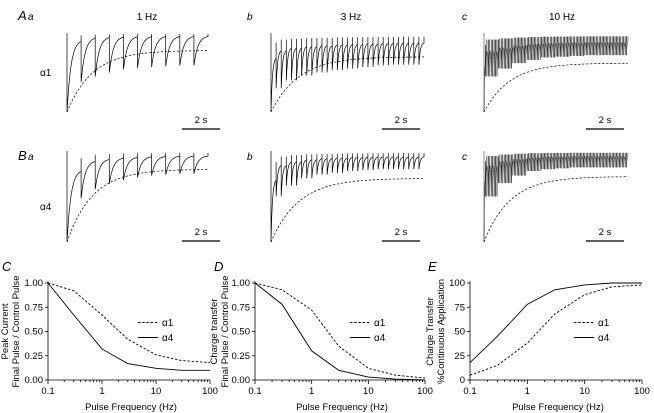 Image resolution: width=654 pixels, height=413 pixels. I want to click on subunit-label: α1, so click(46, 73).